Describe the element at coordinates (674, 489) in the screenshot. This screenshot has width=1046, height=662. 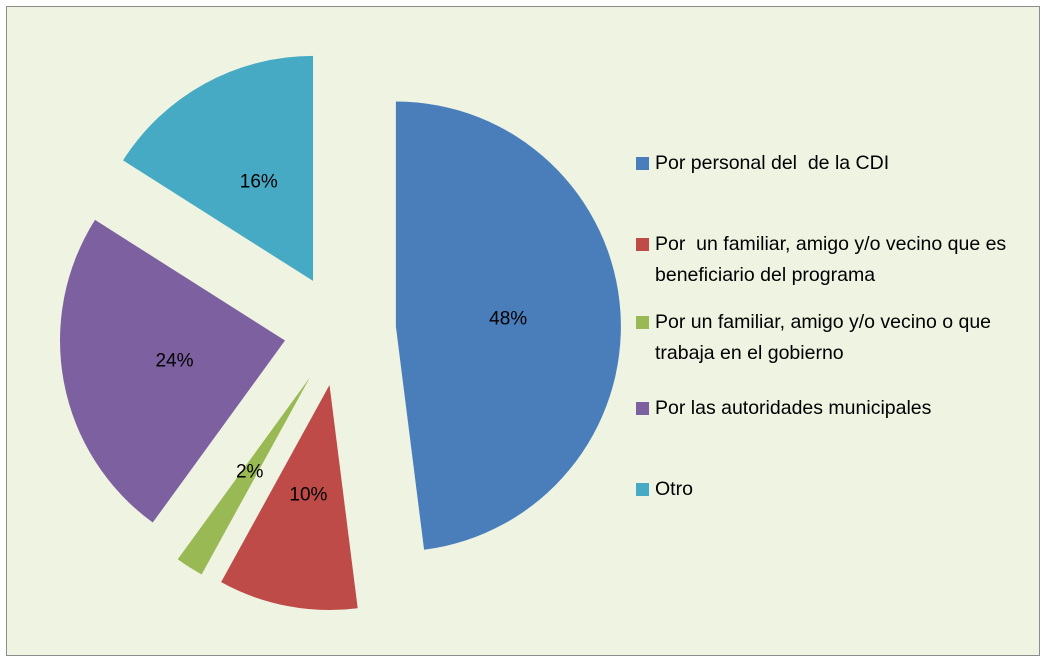
I see `legend-label: Otro` at that location.